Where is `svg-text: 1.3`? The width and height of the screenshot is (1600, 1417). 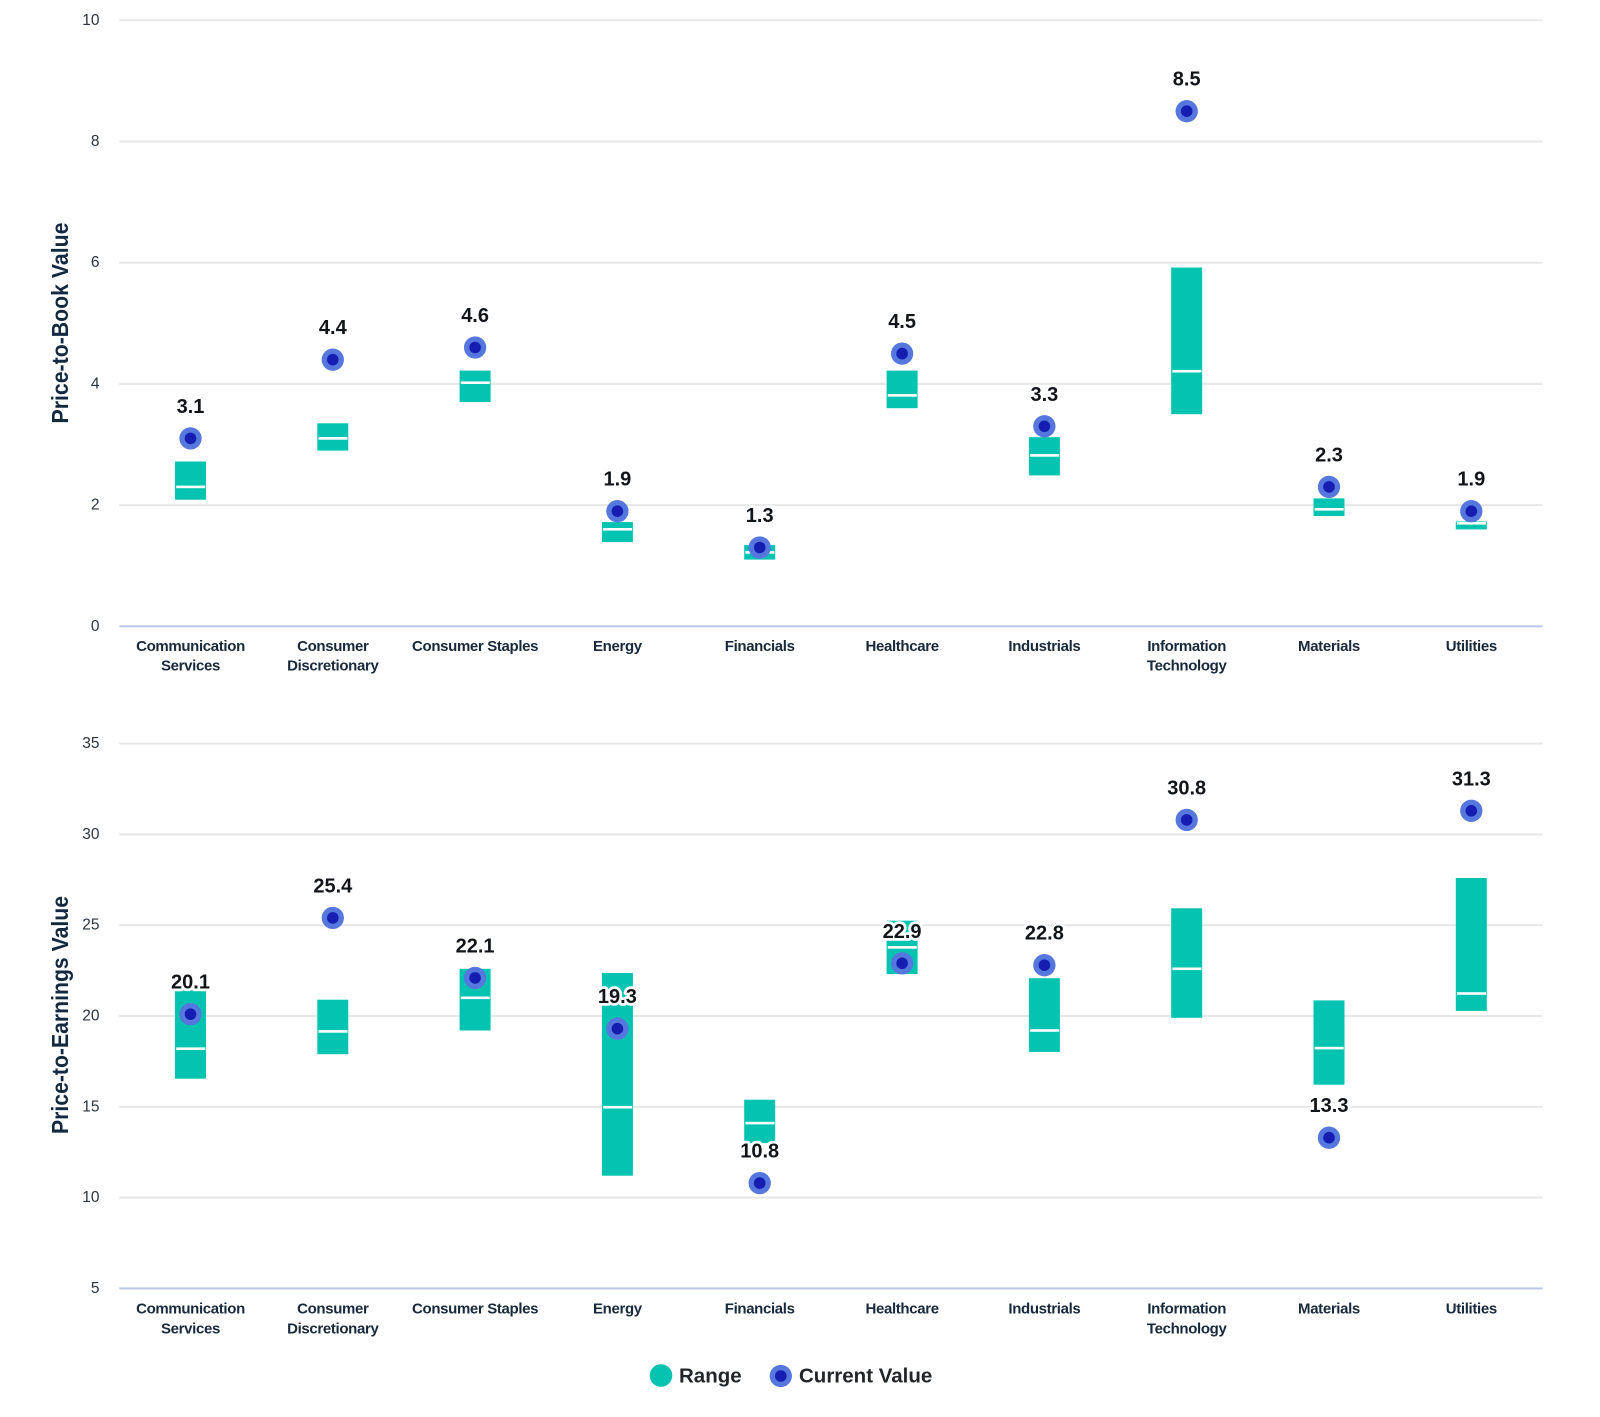
svg-text: 1.3 is located at coordinates (760, 516).